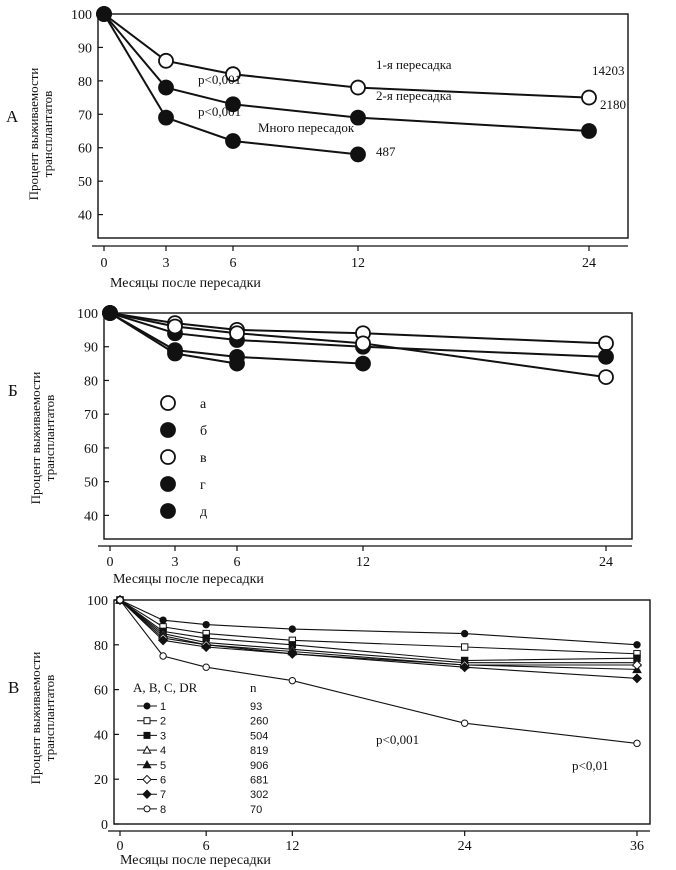  Describe the element at coordinates (91, 449) in the screenshot. I see `y-tick-label: 60` at that location.